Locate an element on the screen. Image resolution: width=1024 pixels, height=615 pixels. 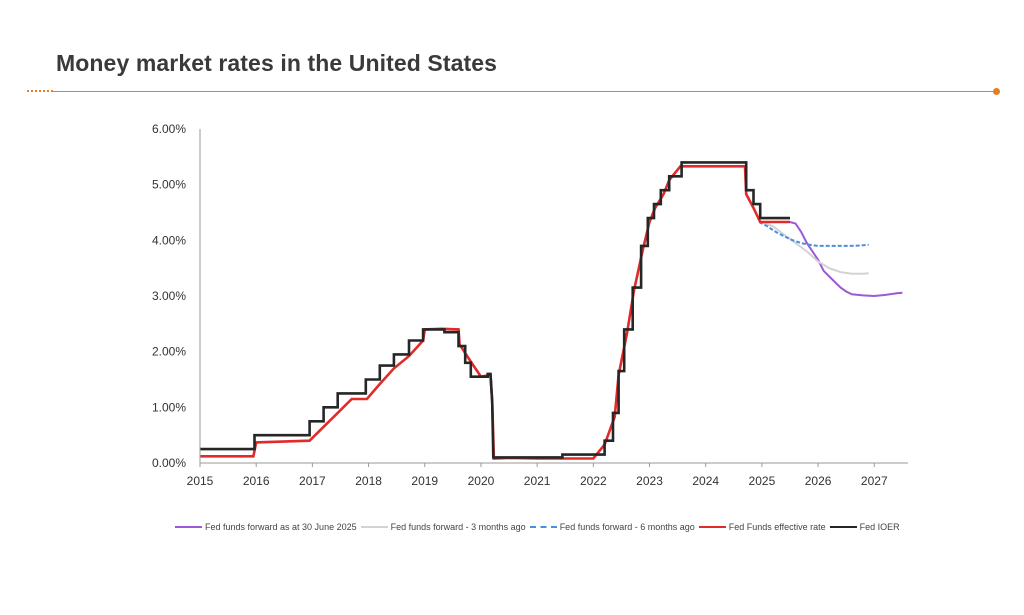
y-tick-label: 6.00% is located at coordinates (169, 129).